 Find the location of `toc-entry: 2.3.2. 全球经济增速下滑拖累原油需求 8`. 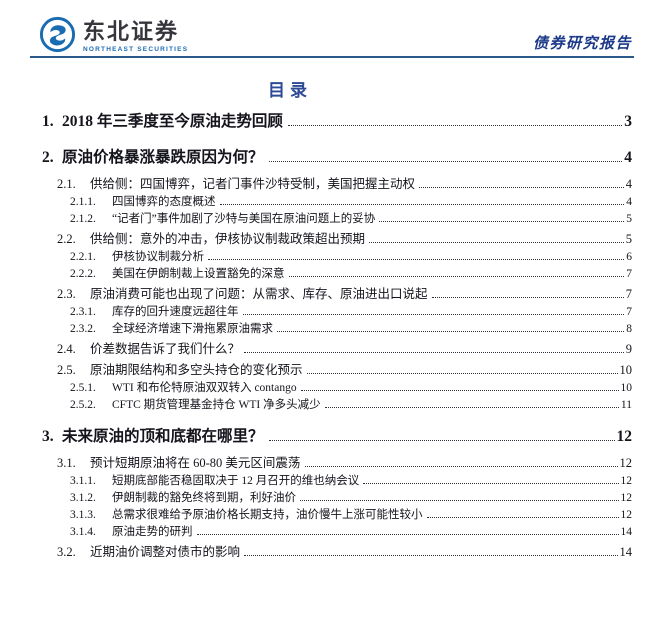

toc-entry: 2.3.2. 全球经济增速下滑拖累原油需求 8 is located at coordinates (351, 329).